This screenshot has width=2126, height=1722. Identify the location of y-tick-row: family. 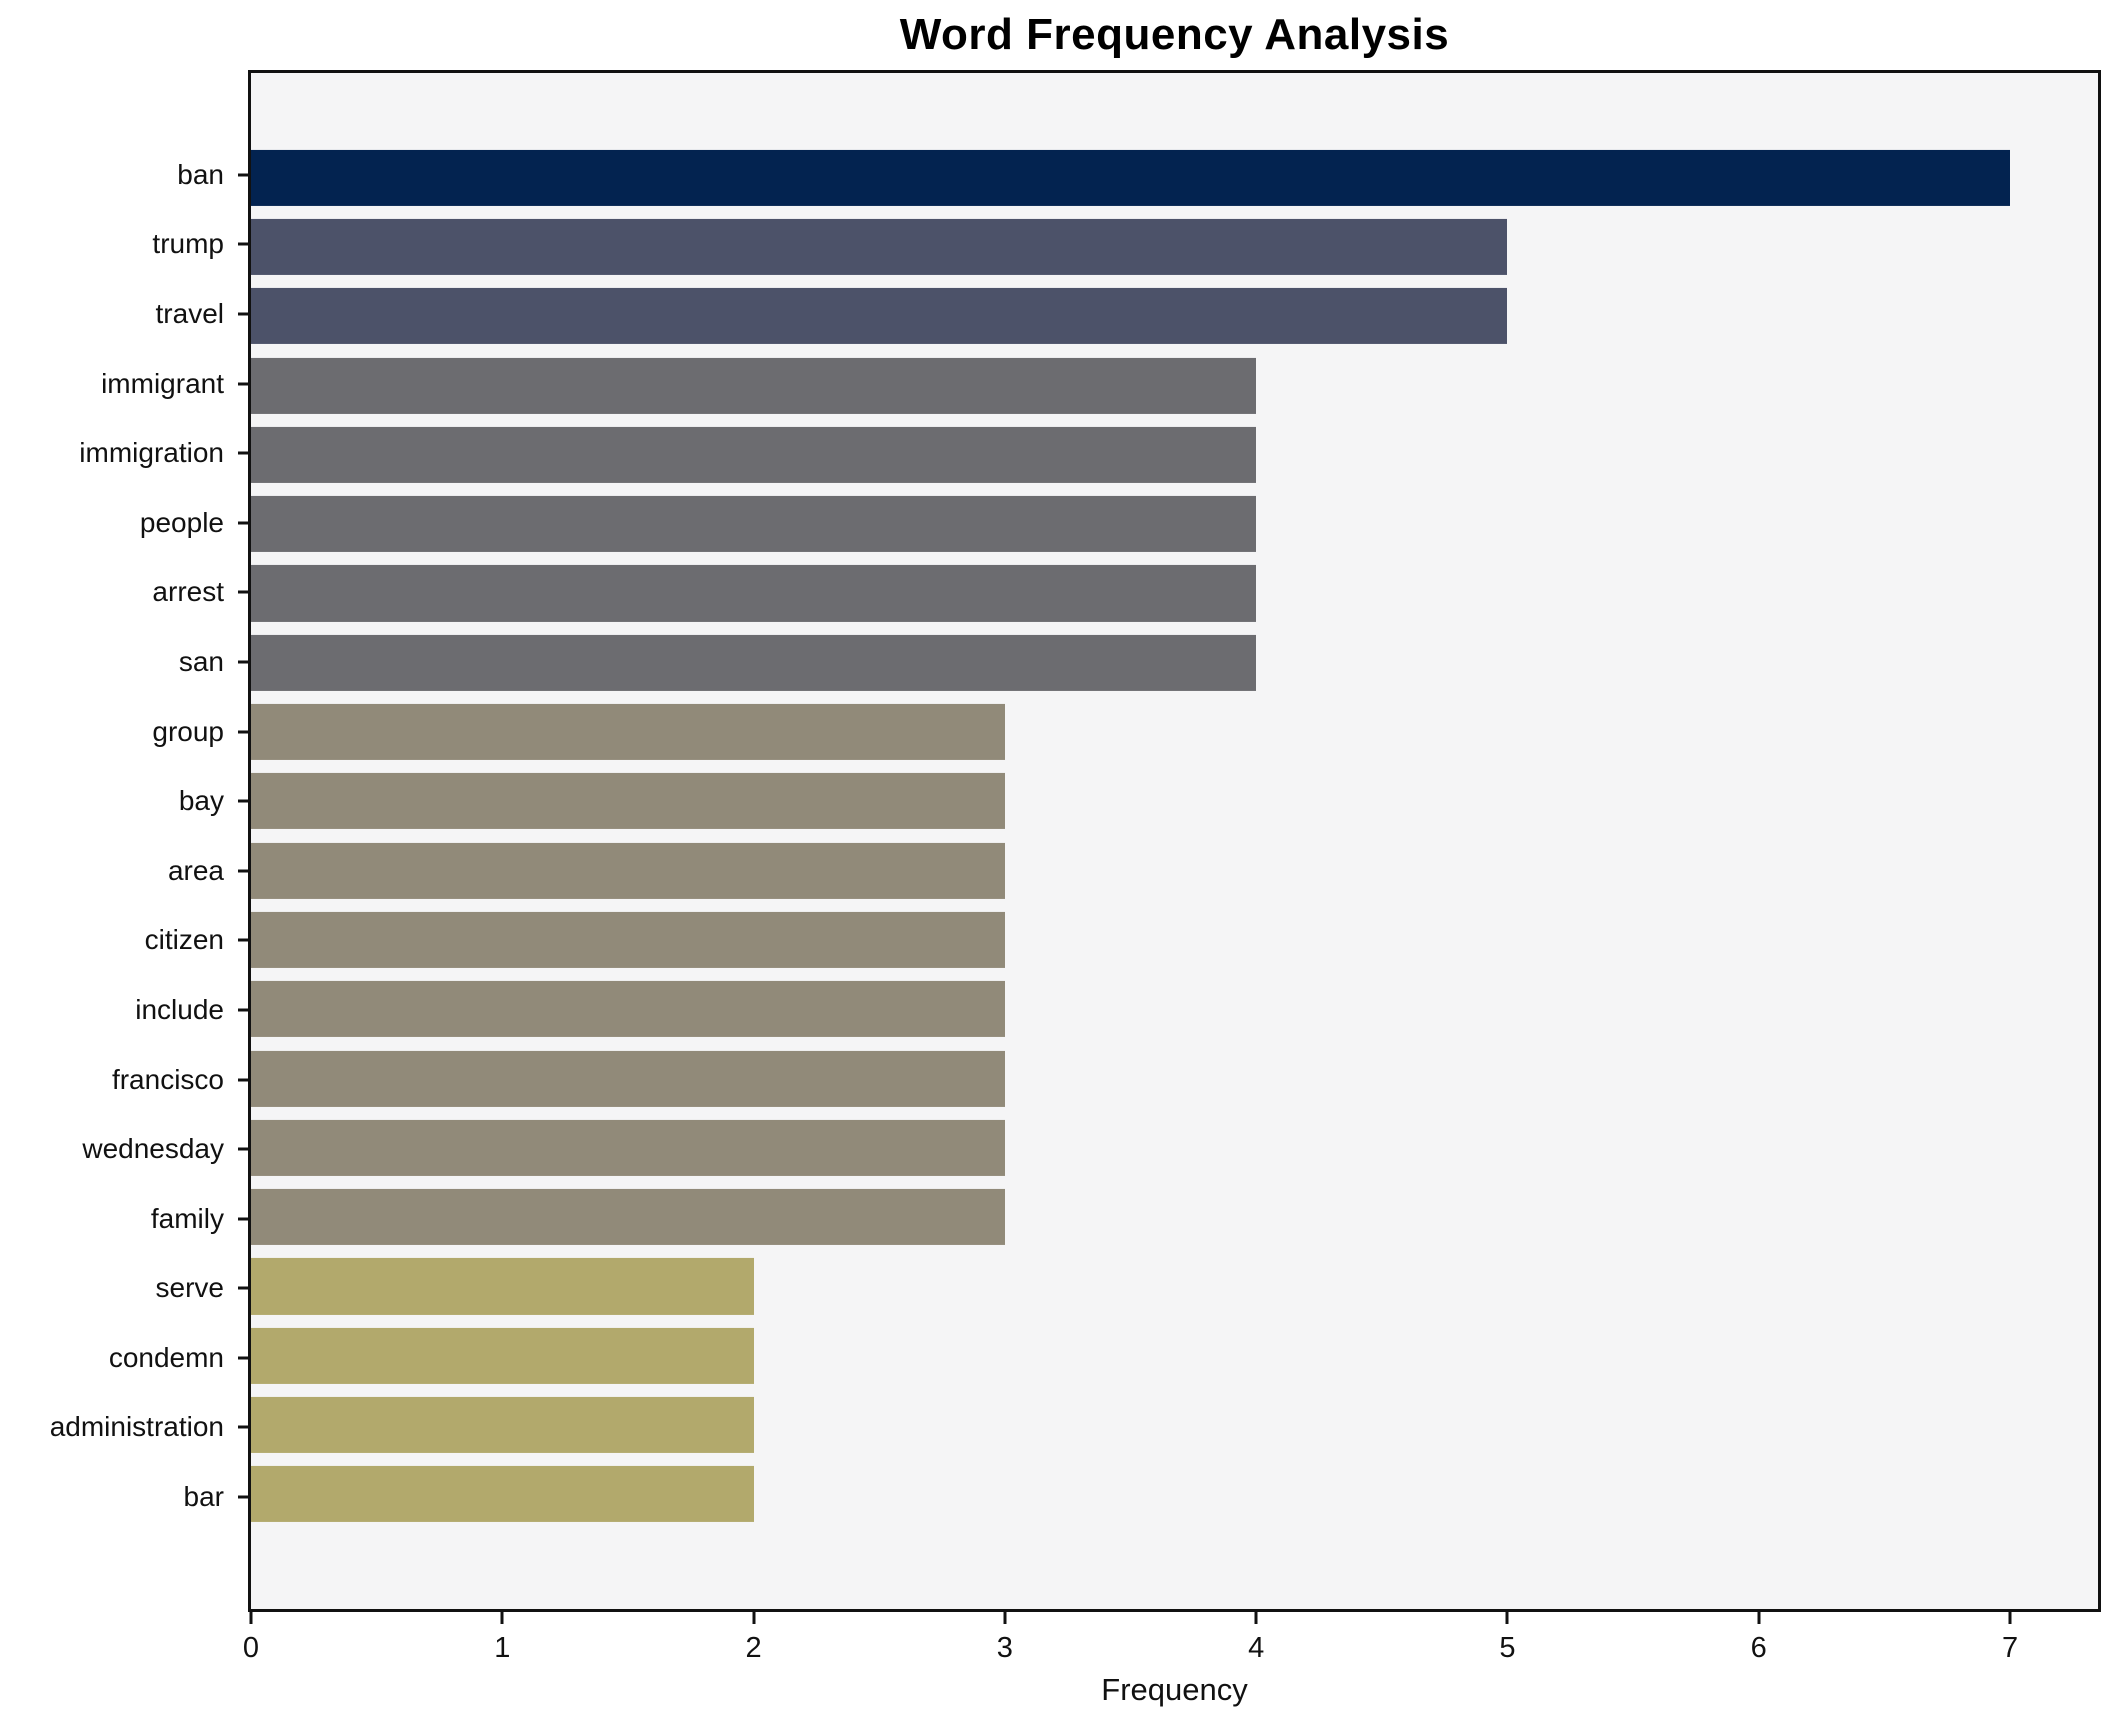
(124, 1219).